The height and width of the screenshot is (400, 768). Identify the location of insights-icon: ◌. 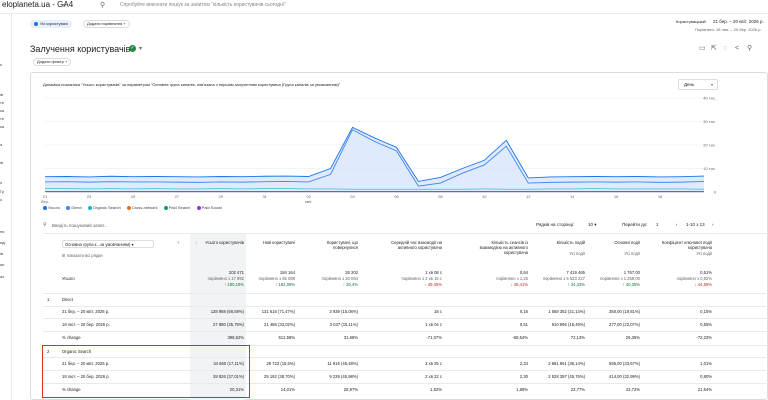
(725, 48).